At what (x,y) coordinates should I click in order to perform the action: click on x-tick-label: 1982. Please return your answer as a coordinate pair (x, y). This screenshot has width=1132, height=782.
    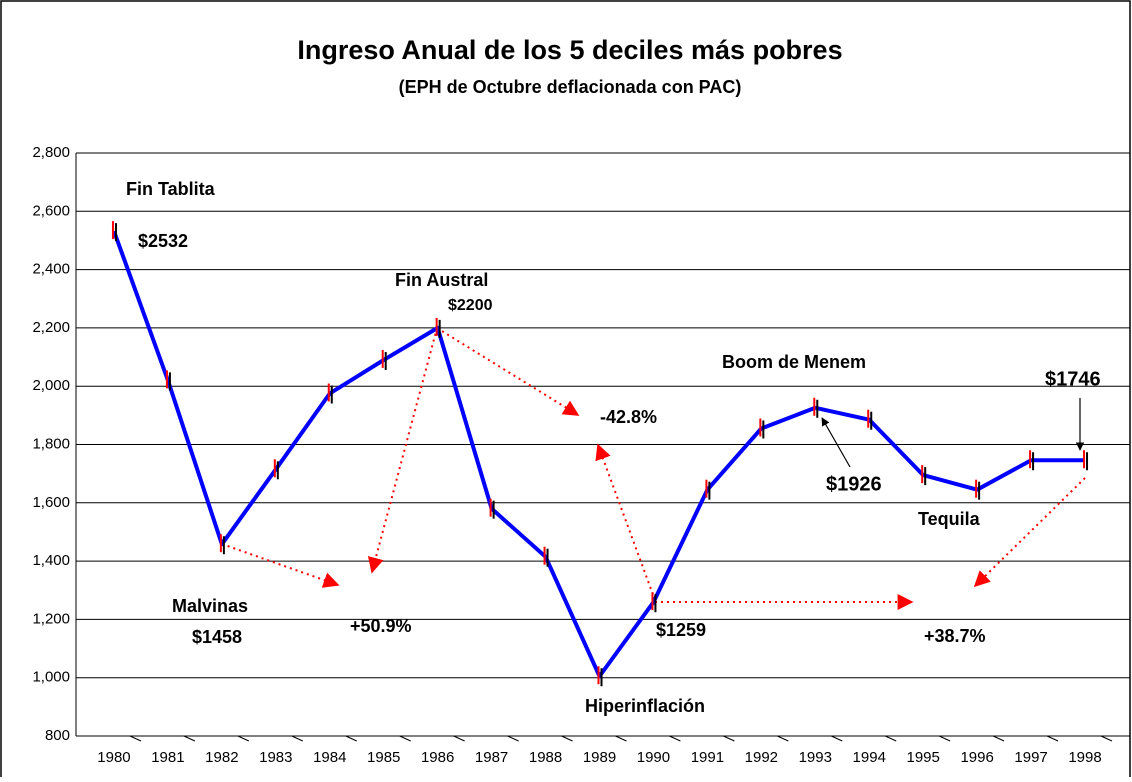
    Looking at the image, I should click on (221, 757).